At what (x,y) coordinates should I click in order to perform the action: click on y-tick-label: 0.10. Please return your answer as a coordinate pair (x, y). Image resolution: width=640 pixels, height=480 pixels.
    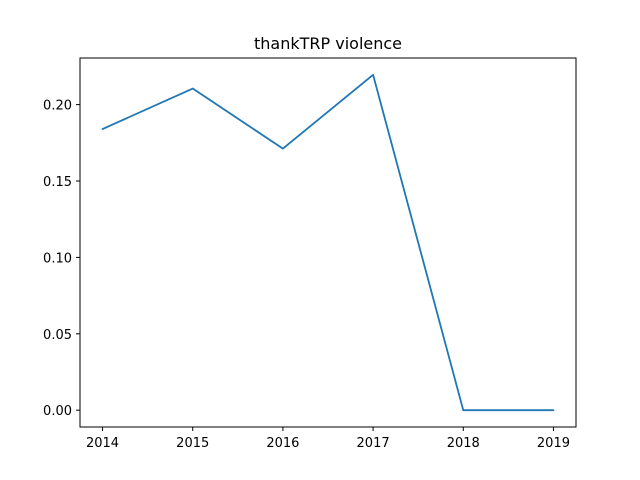
    Looking at the image, I should click on (57, 258).